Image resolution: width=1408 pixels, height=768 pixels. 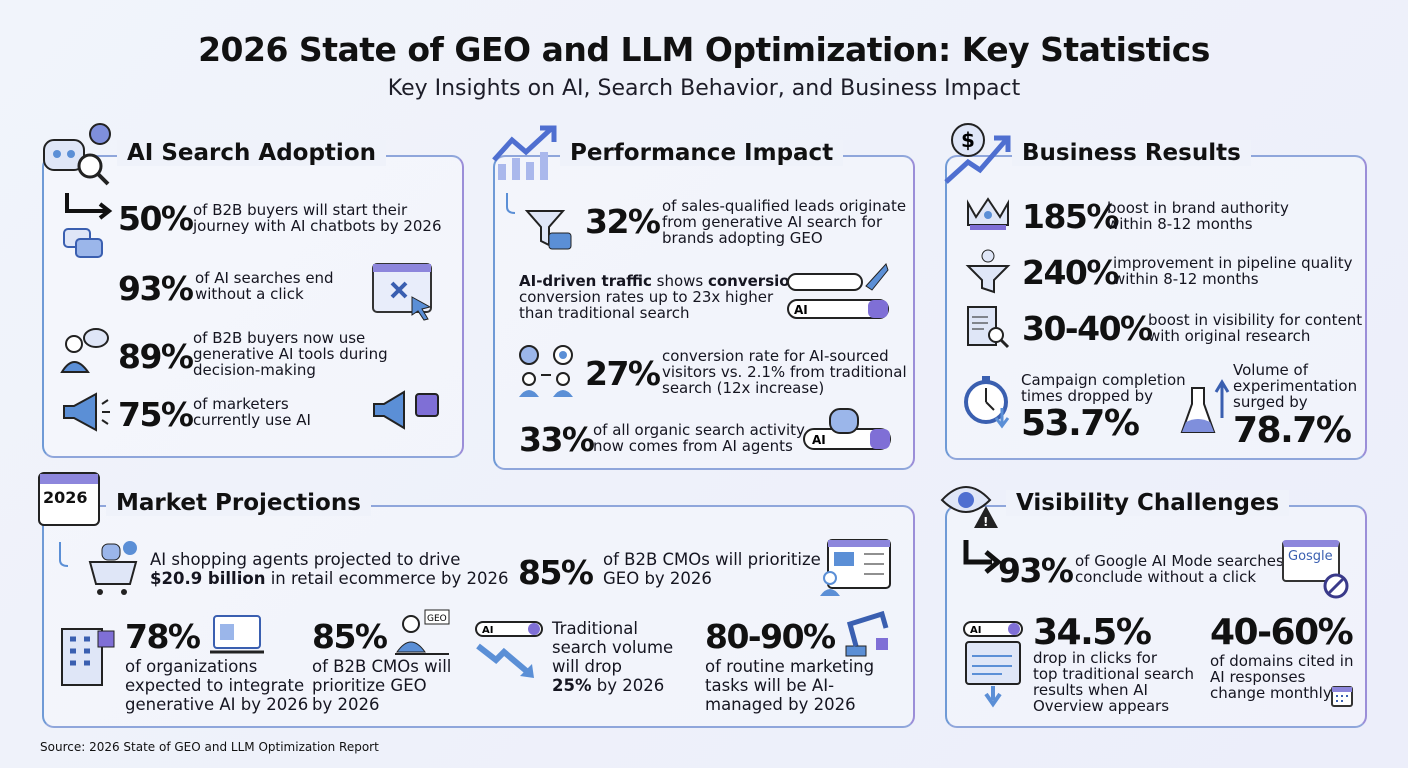 What do you see at coordinates (1292, 430) in the screenshot?
I see `stat-value: 78.7%` at bounding box center [1292, 430].